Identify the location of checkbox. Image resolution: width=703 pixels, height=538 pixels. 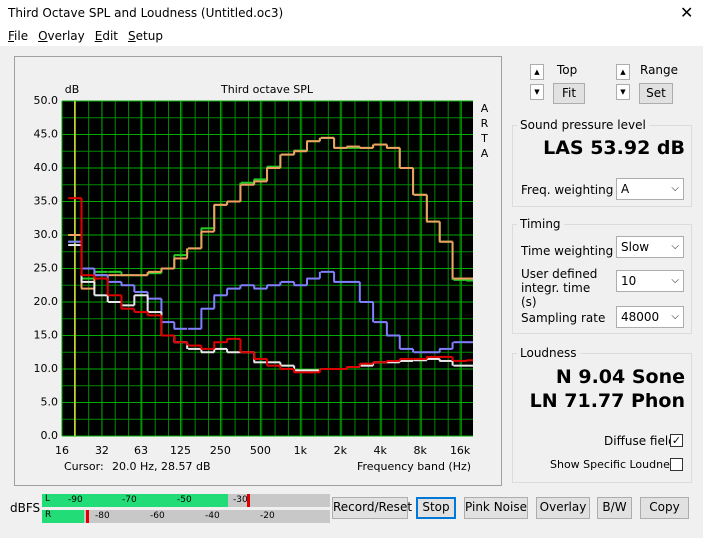
(676, 464).